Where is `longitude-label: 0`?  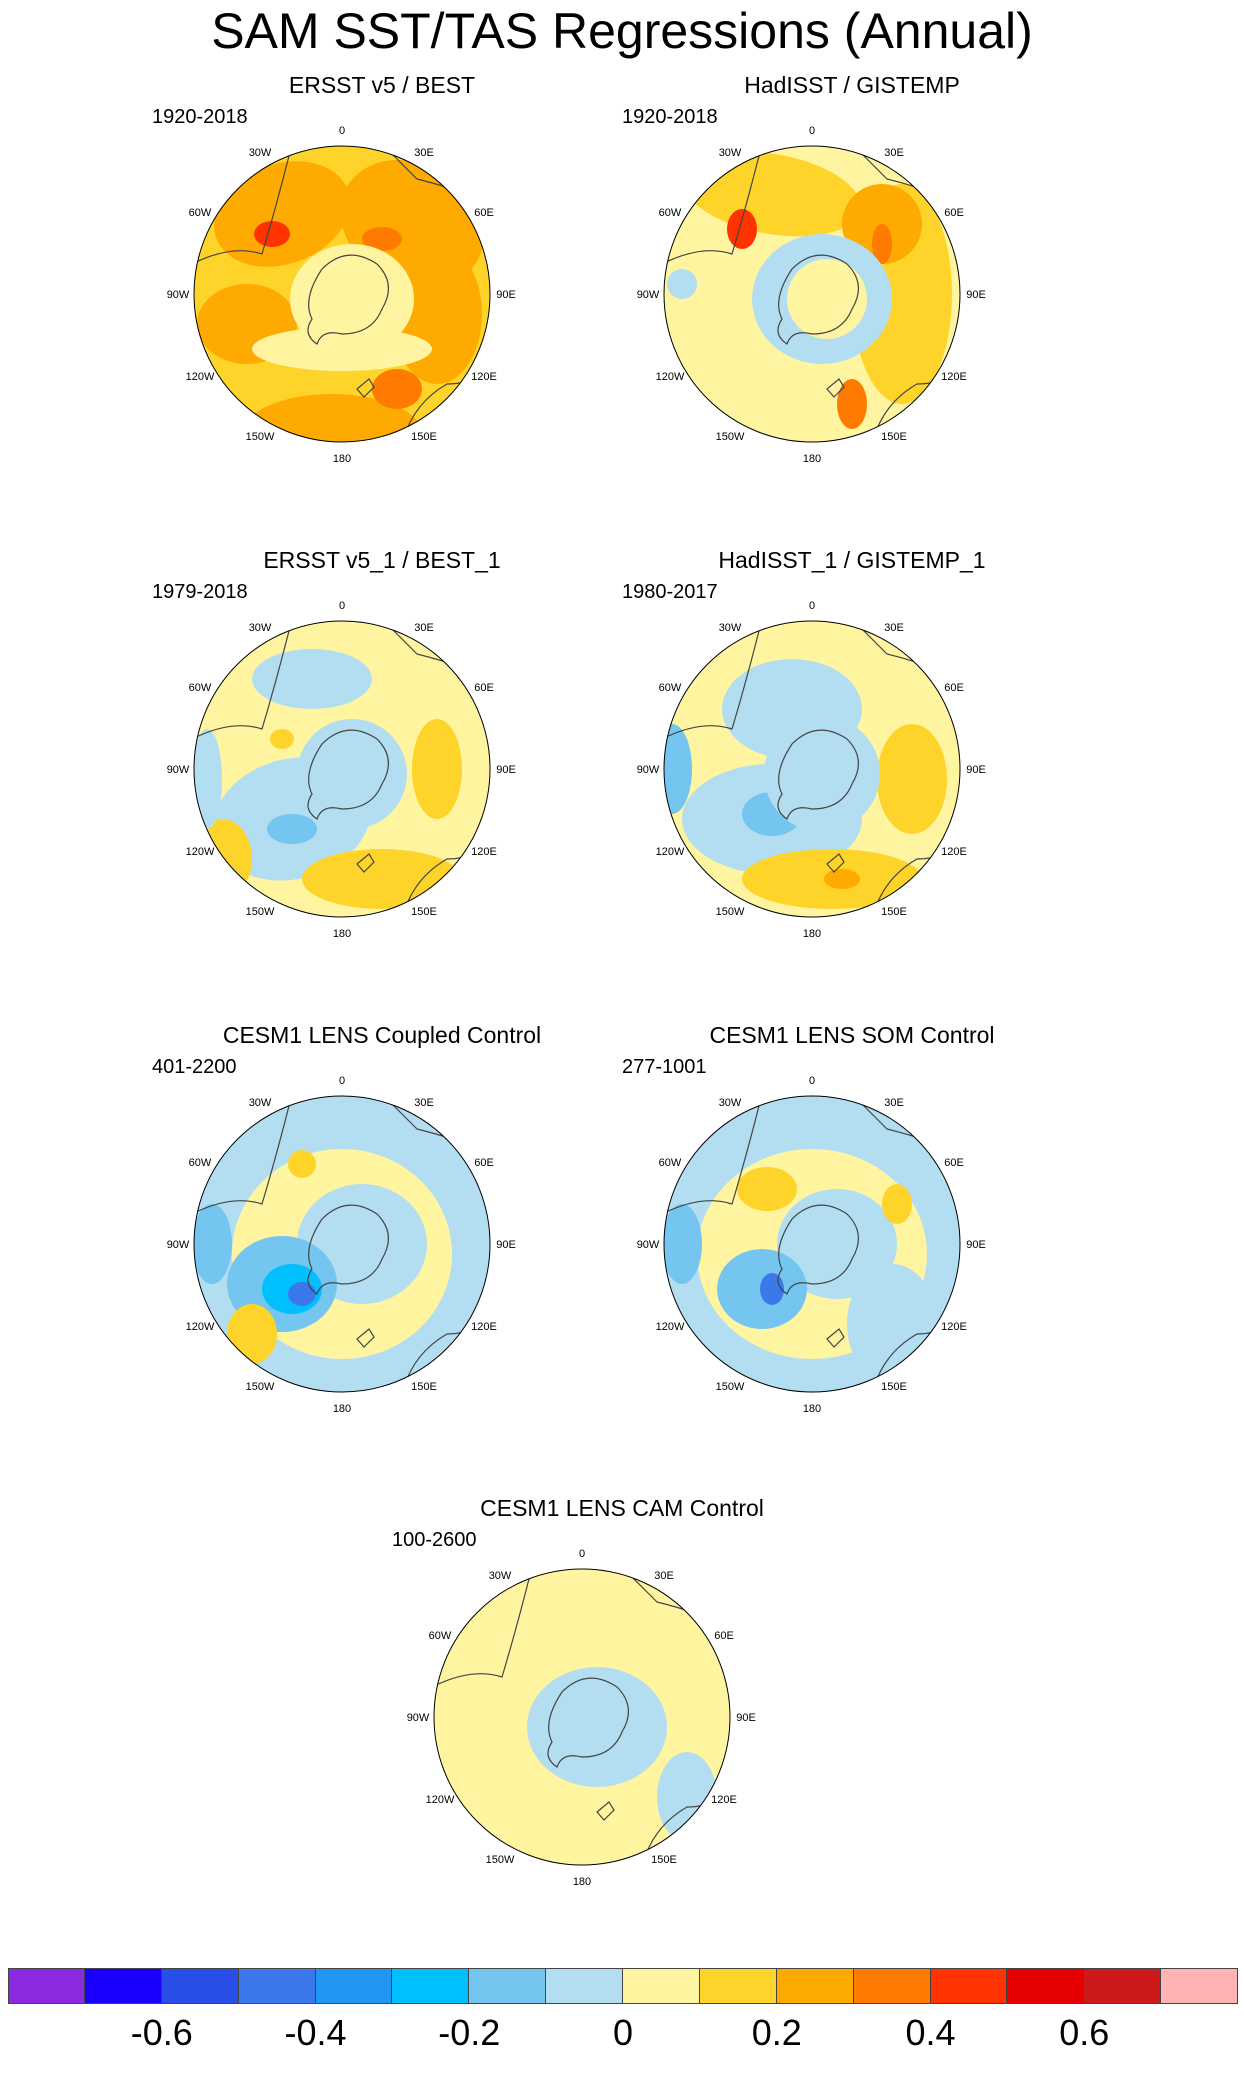 longitude-label: 0 is located at coordinates (342, 606).